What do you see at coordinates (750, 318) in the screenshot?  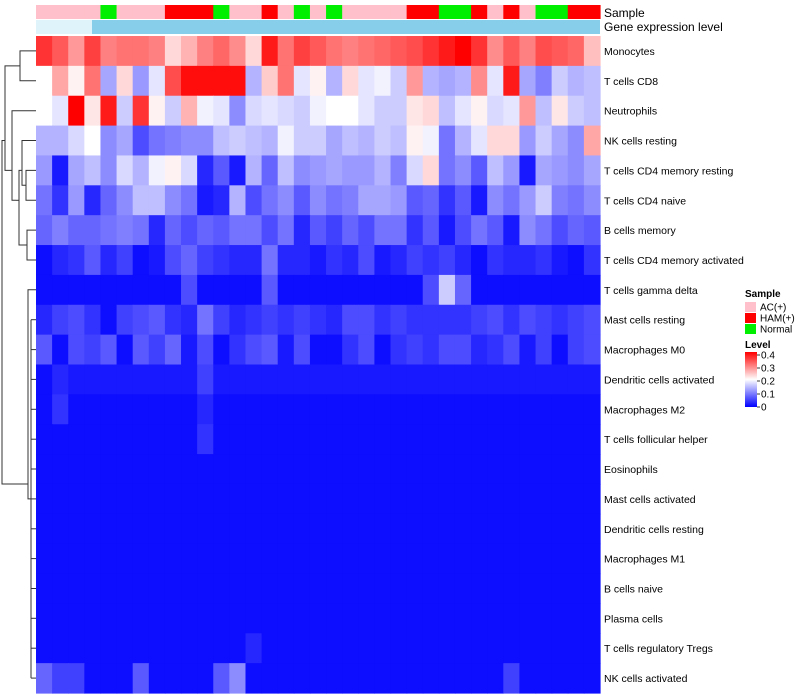 I see `sample-legend-swatch` at bounding box center [750, 318].